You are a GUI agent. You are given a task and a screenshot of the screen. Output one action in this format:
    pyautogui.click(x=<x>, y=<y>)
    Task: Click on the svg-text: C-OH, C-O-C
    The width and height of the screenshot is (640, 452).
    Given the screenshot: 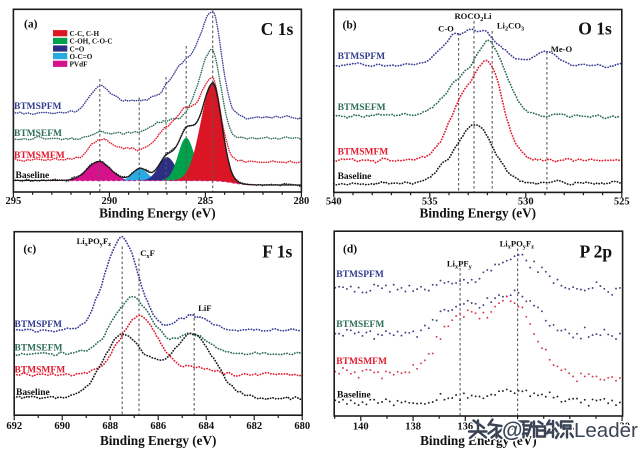 What is the action you would take?
    pyautogui.click(x=91, y=42)
    